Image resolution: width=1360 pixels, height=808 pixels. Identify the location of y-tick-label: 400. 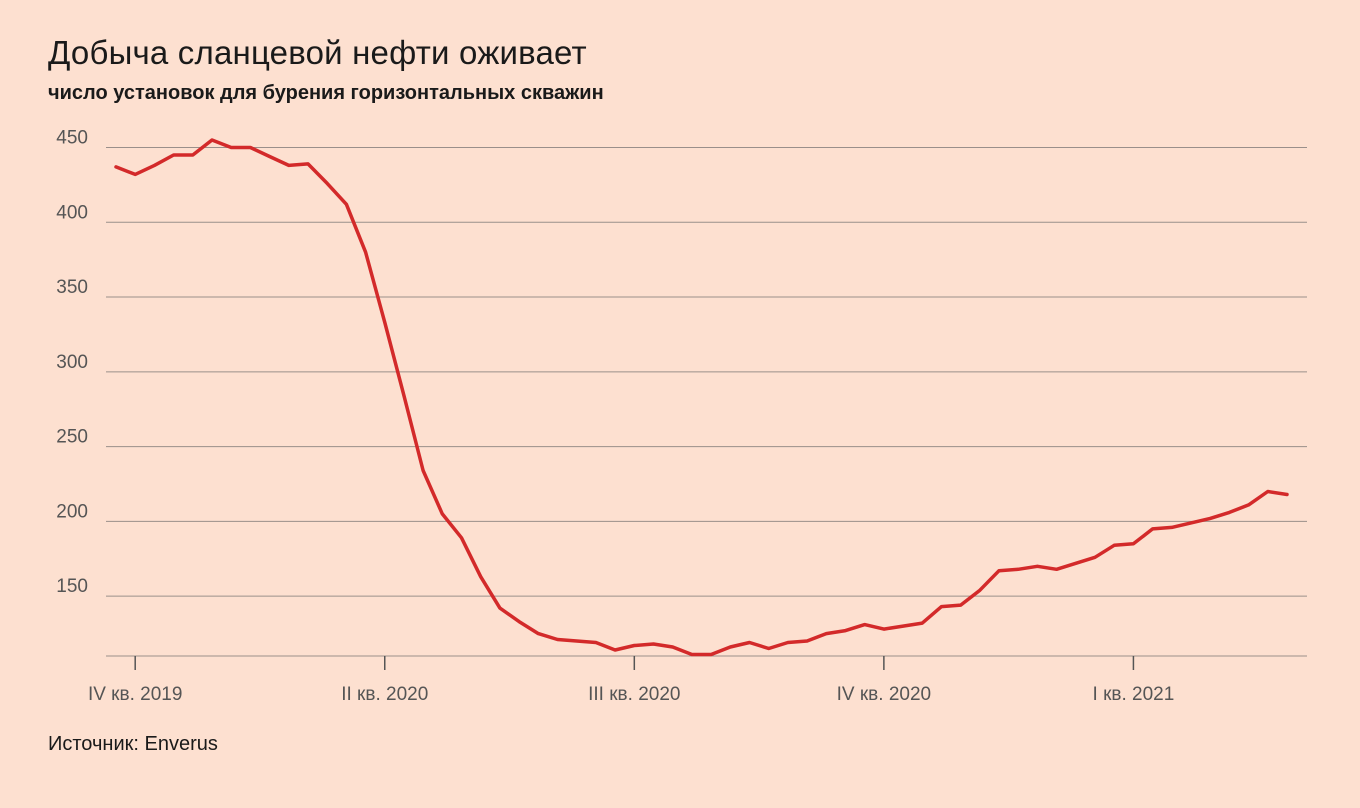
(72, 212).